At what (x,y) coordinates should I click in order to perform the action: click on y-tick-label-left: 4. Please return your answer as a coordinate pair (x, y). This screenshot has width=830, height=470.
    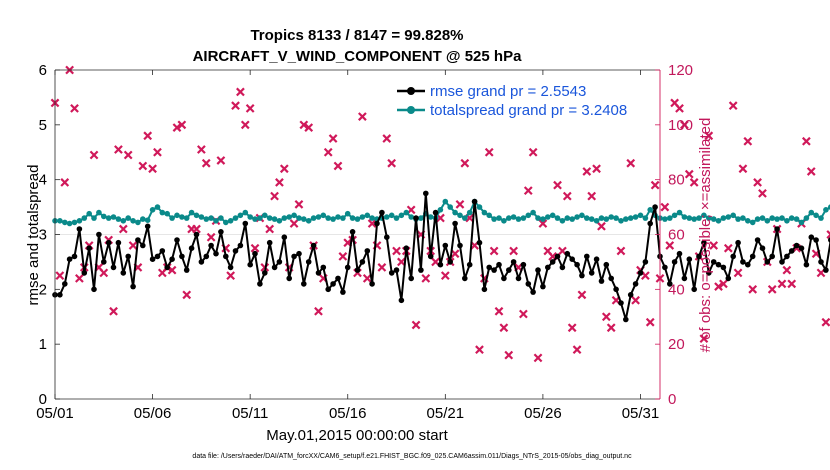
    Looking at the image, I should click on (43, 180).